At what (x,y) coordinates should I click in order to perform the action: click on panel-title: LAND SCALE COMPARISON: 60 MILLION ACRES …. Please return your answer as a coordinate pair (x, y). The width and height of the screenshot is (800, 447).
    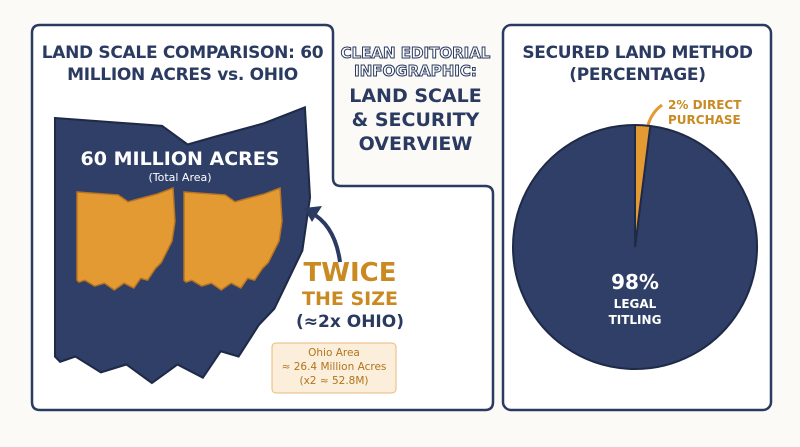
    Looking at the image, I should click on (182, 64).